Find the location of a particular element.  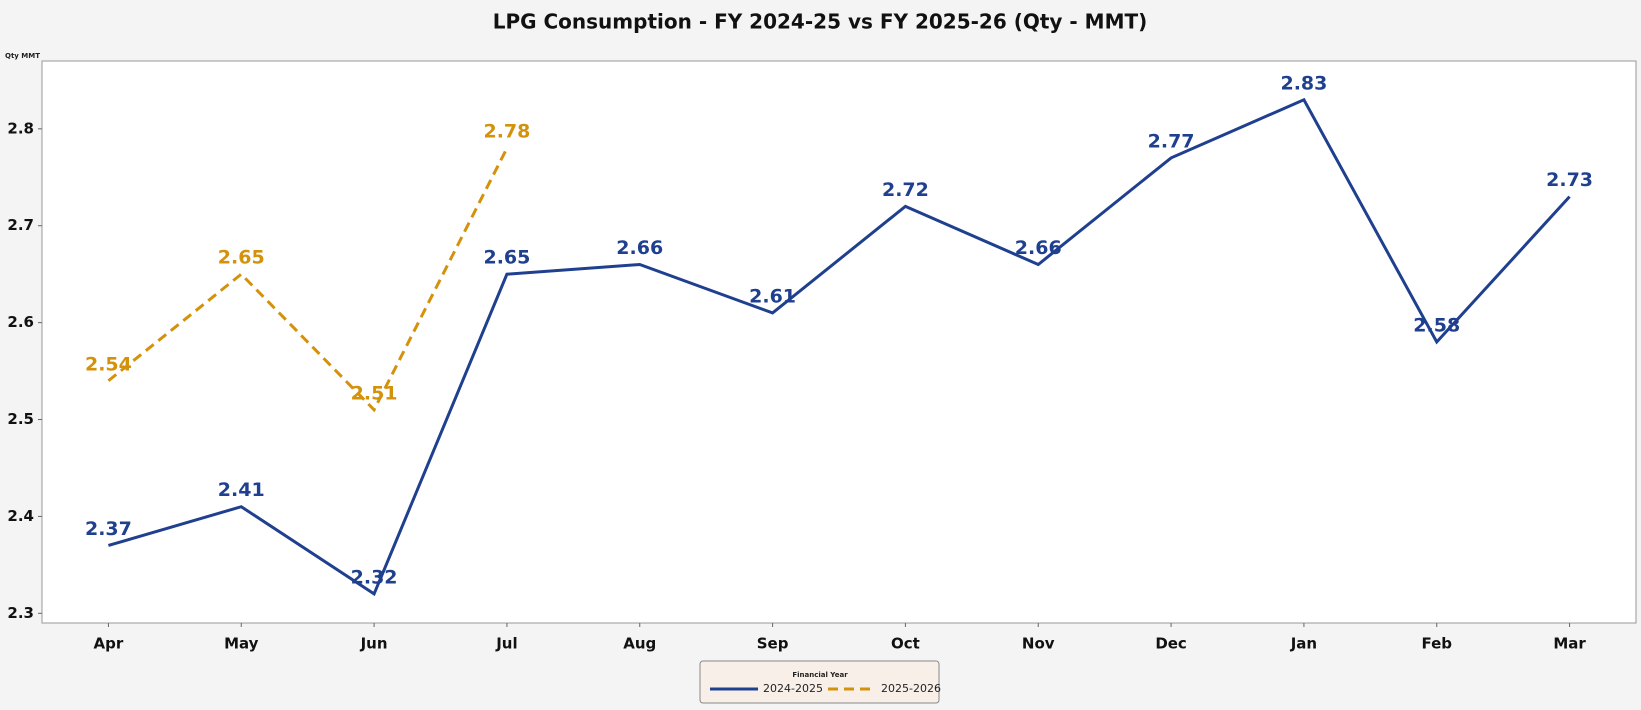

x-tick-label: Nov is located at coordinates (1038, 644).